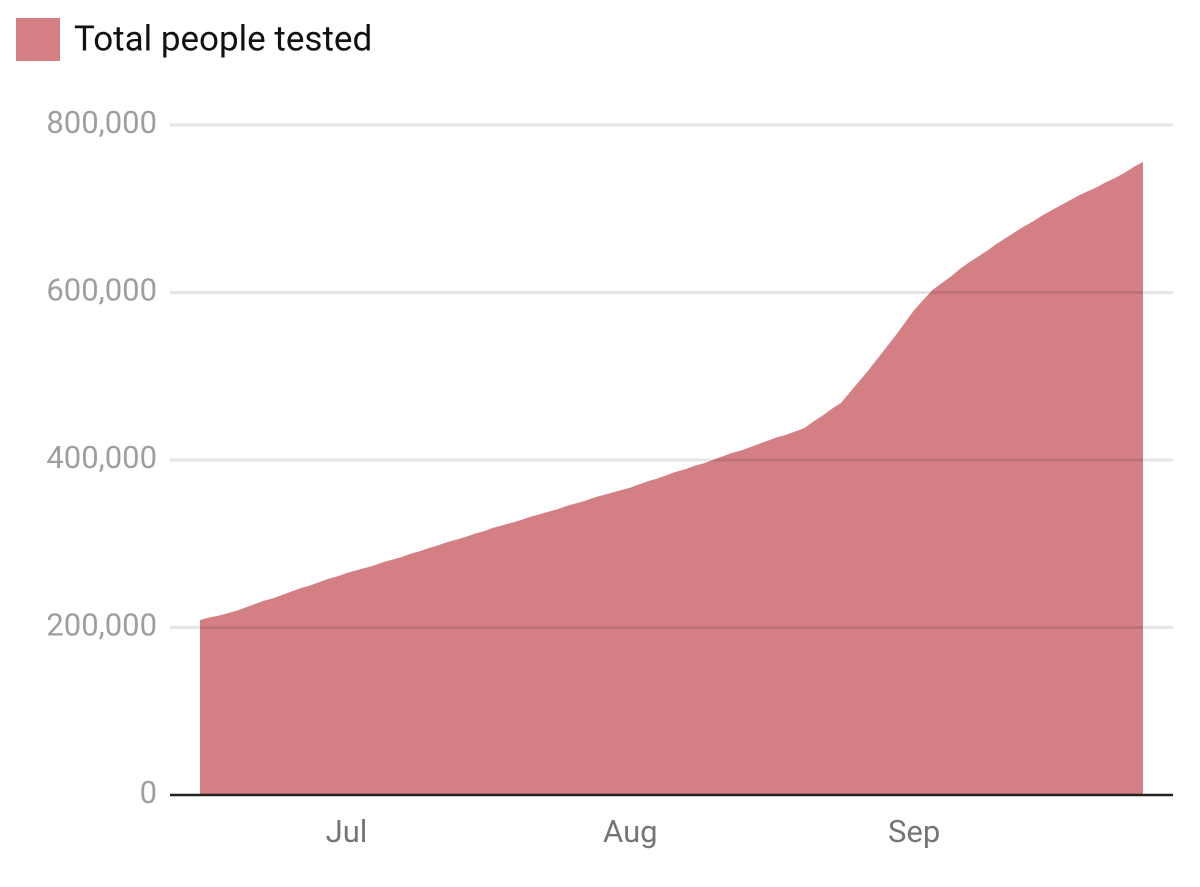  What do you see at coordinates (38, 39) in the screenshot?
I see `legend-swatch` at bounding box center [38, 39].